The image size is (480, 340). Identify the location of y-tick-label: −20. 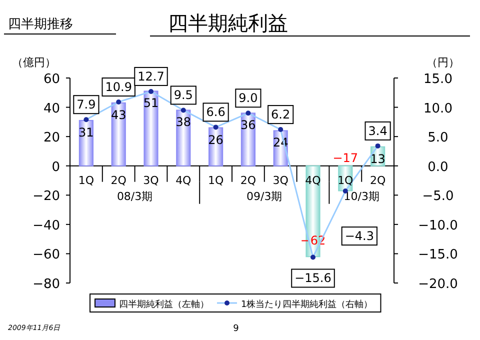
(46, 196).